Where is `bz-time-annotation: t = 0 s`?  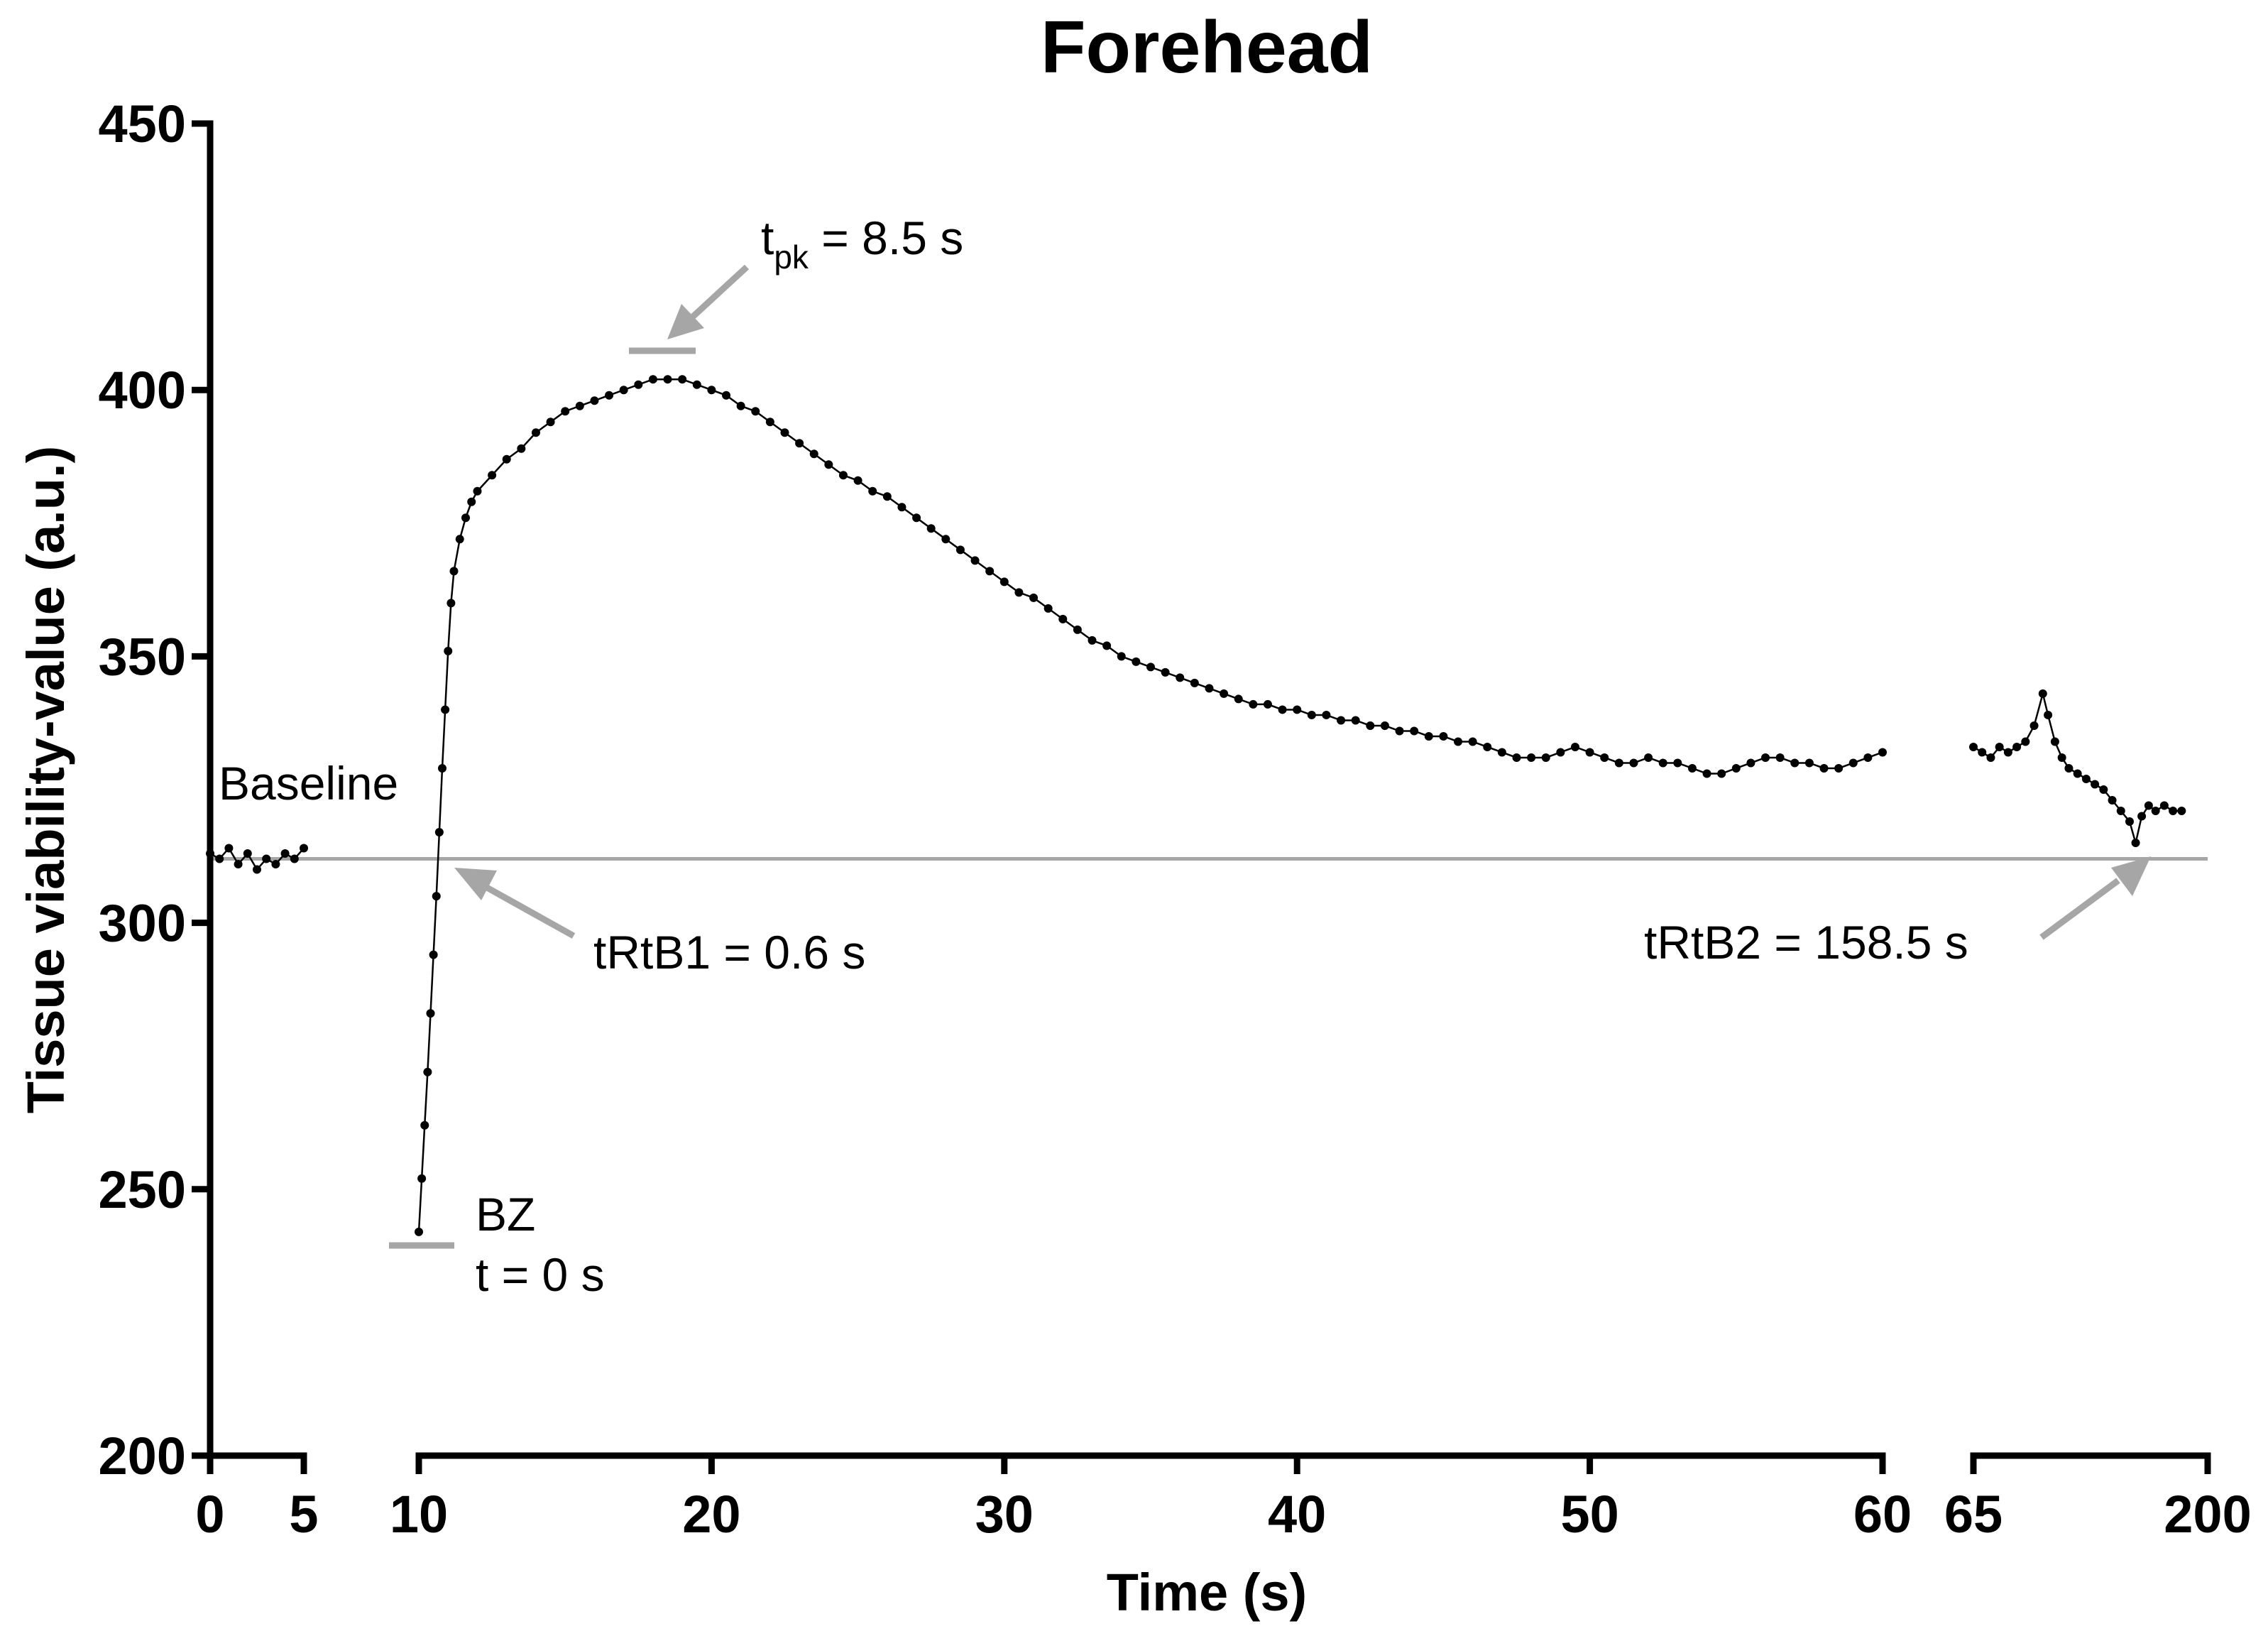 bz-time-annotation: t = 0 s is located at coordinates (541, 1274).